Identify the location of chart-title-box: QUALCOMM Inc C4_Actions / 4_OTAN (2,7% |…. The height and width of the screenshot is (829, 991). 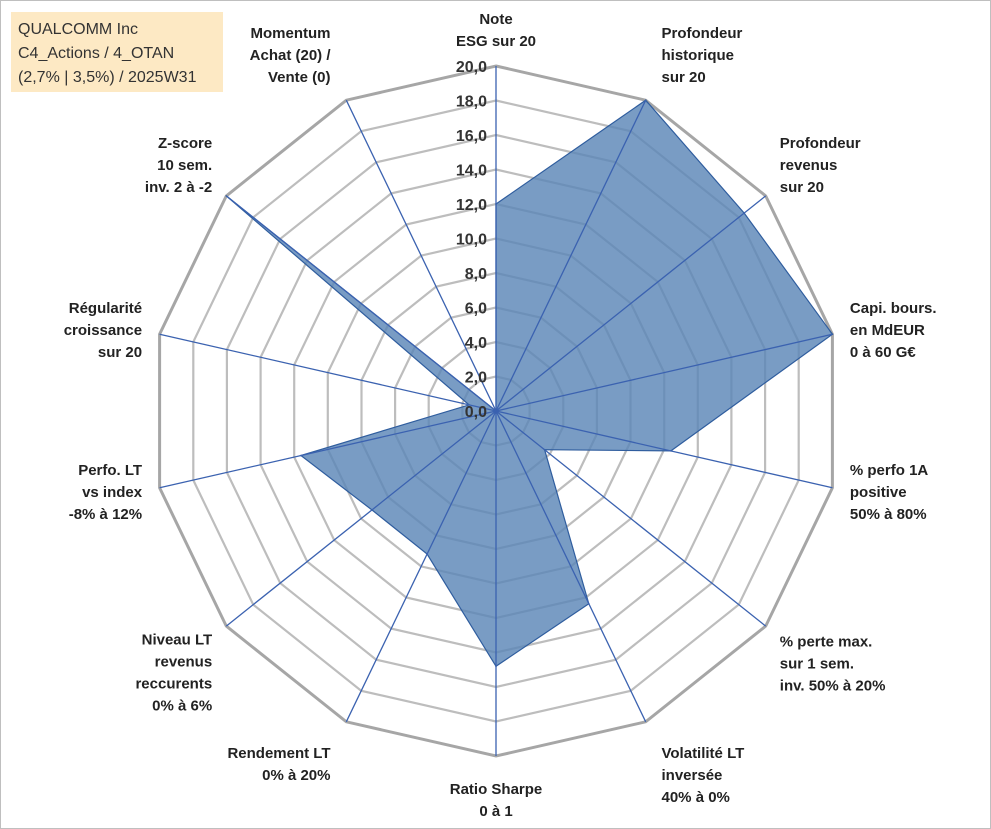
(117, 52).